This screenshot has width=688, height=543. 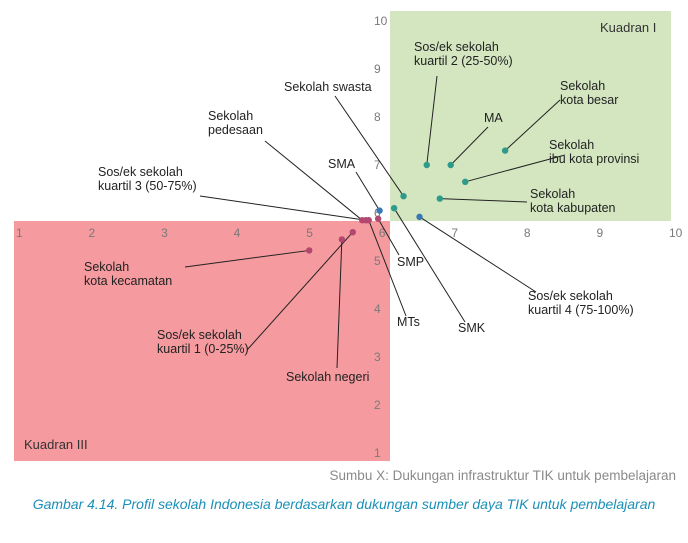 I want to click on y-tick-label: 3, so click(x=377, y=357).